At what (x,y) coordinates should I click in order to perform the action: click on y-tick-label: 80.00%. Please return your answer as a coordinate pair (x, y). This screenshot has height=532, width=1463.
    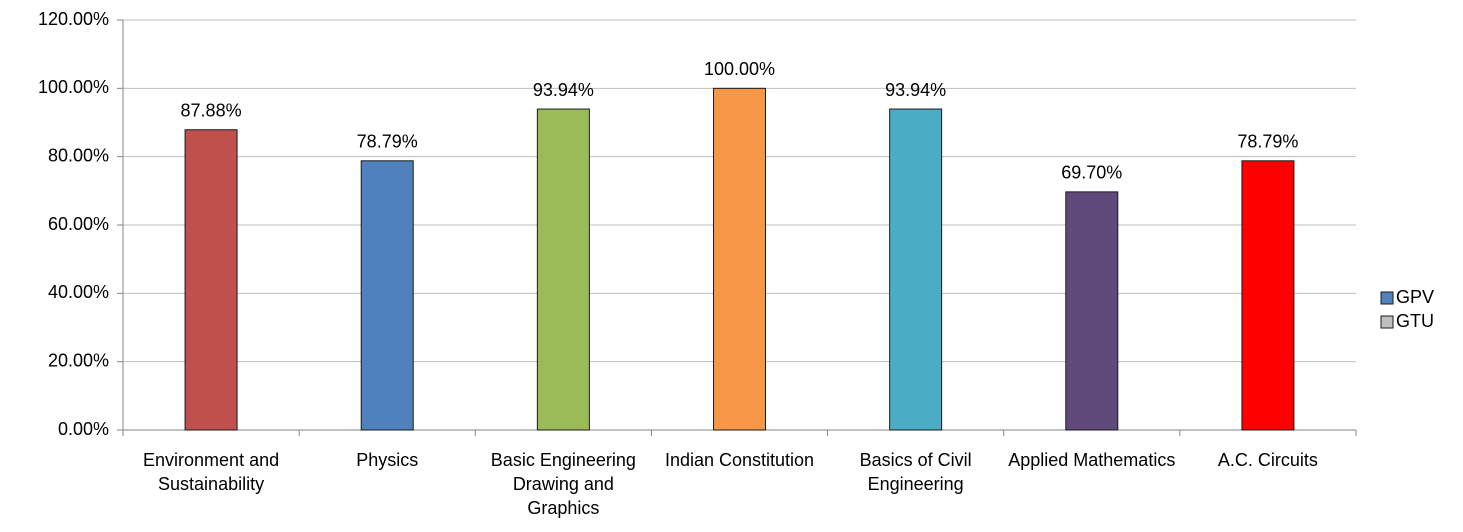
    Looking at the image, I should click on (78, 155).